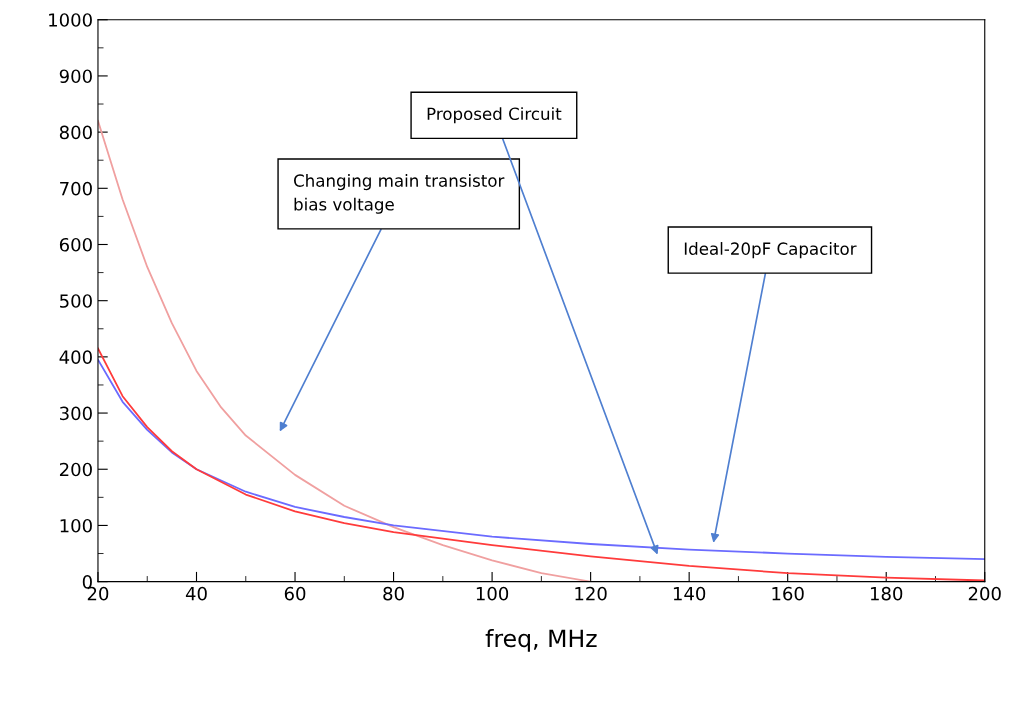 Image resolution: width=1010 pixels, height=705 pixels. I want to click on annotation: Ideal-20pF Capacitor, so click(770, 250).